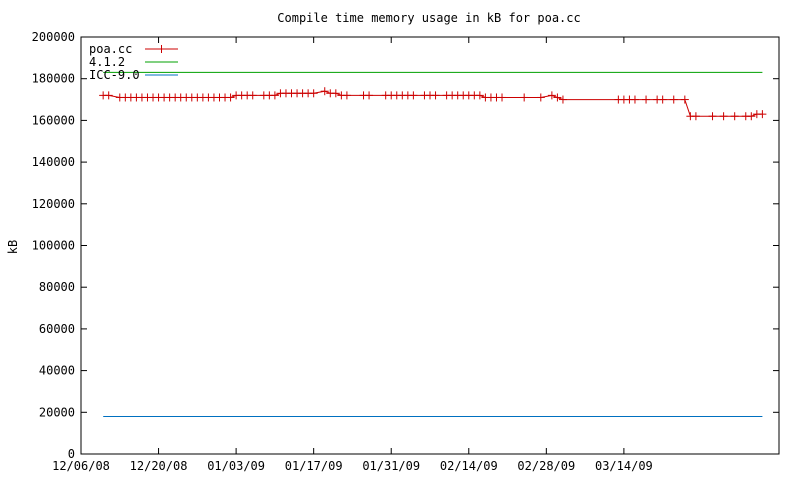  I want to click on x-tick-label: 01/17/09, so click(314, 466).